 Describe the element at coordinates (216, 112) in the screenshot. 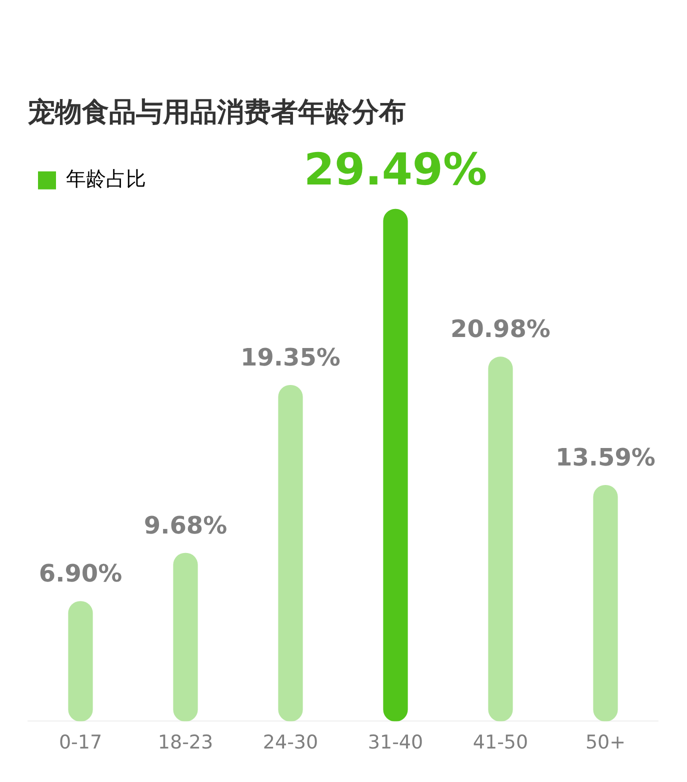

I see `chart-title: 宠物食品与用品消费者年龄分布` at that location.